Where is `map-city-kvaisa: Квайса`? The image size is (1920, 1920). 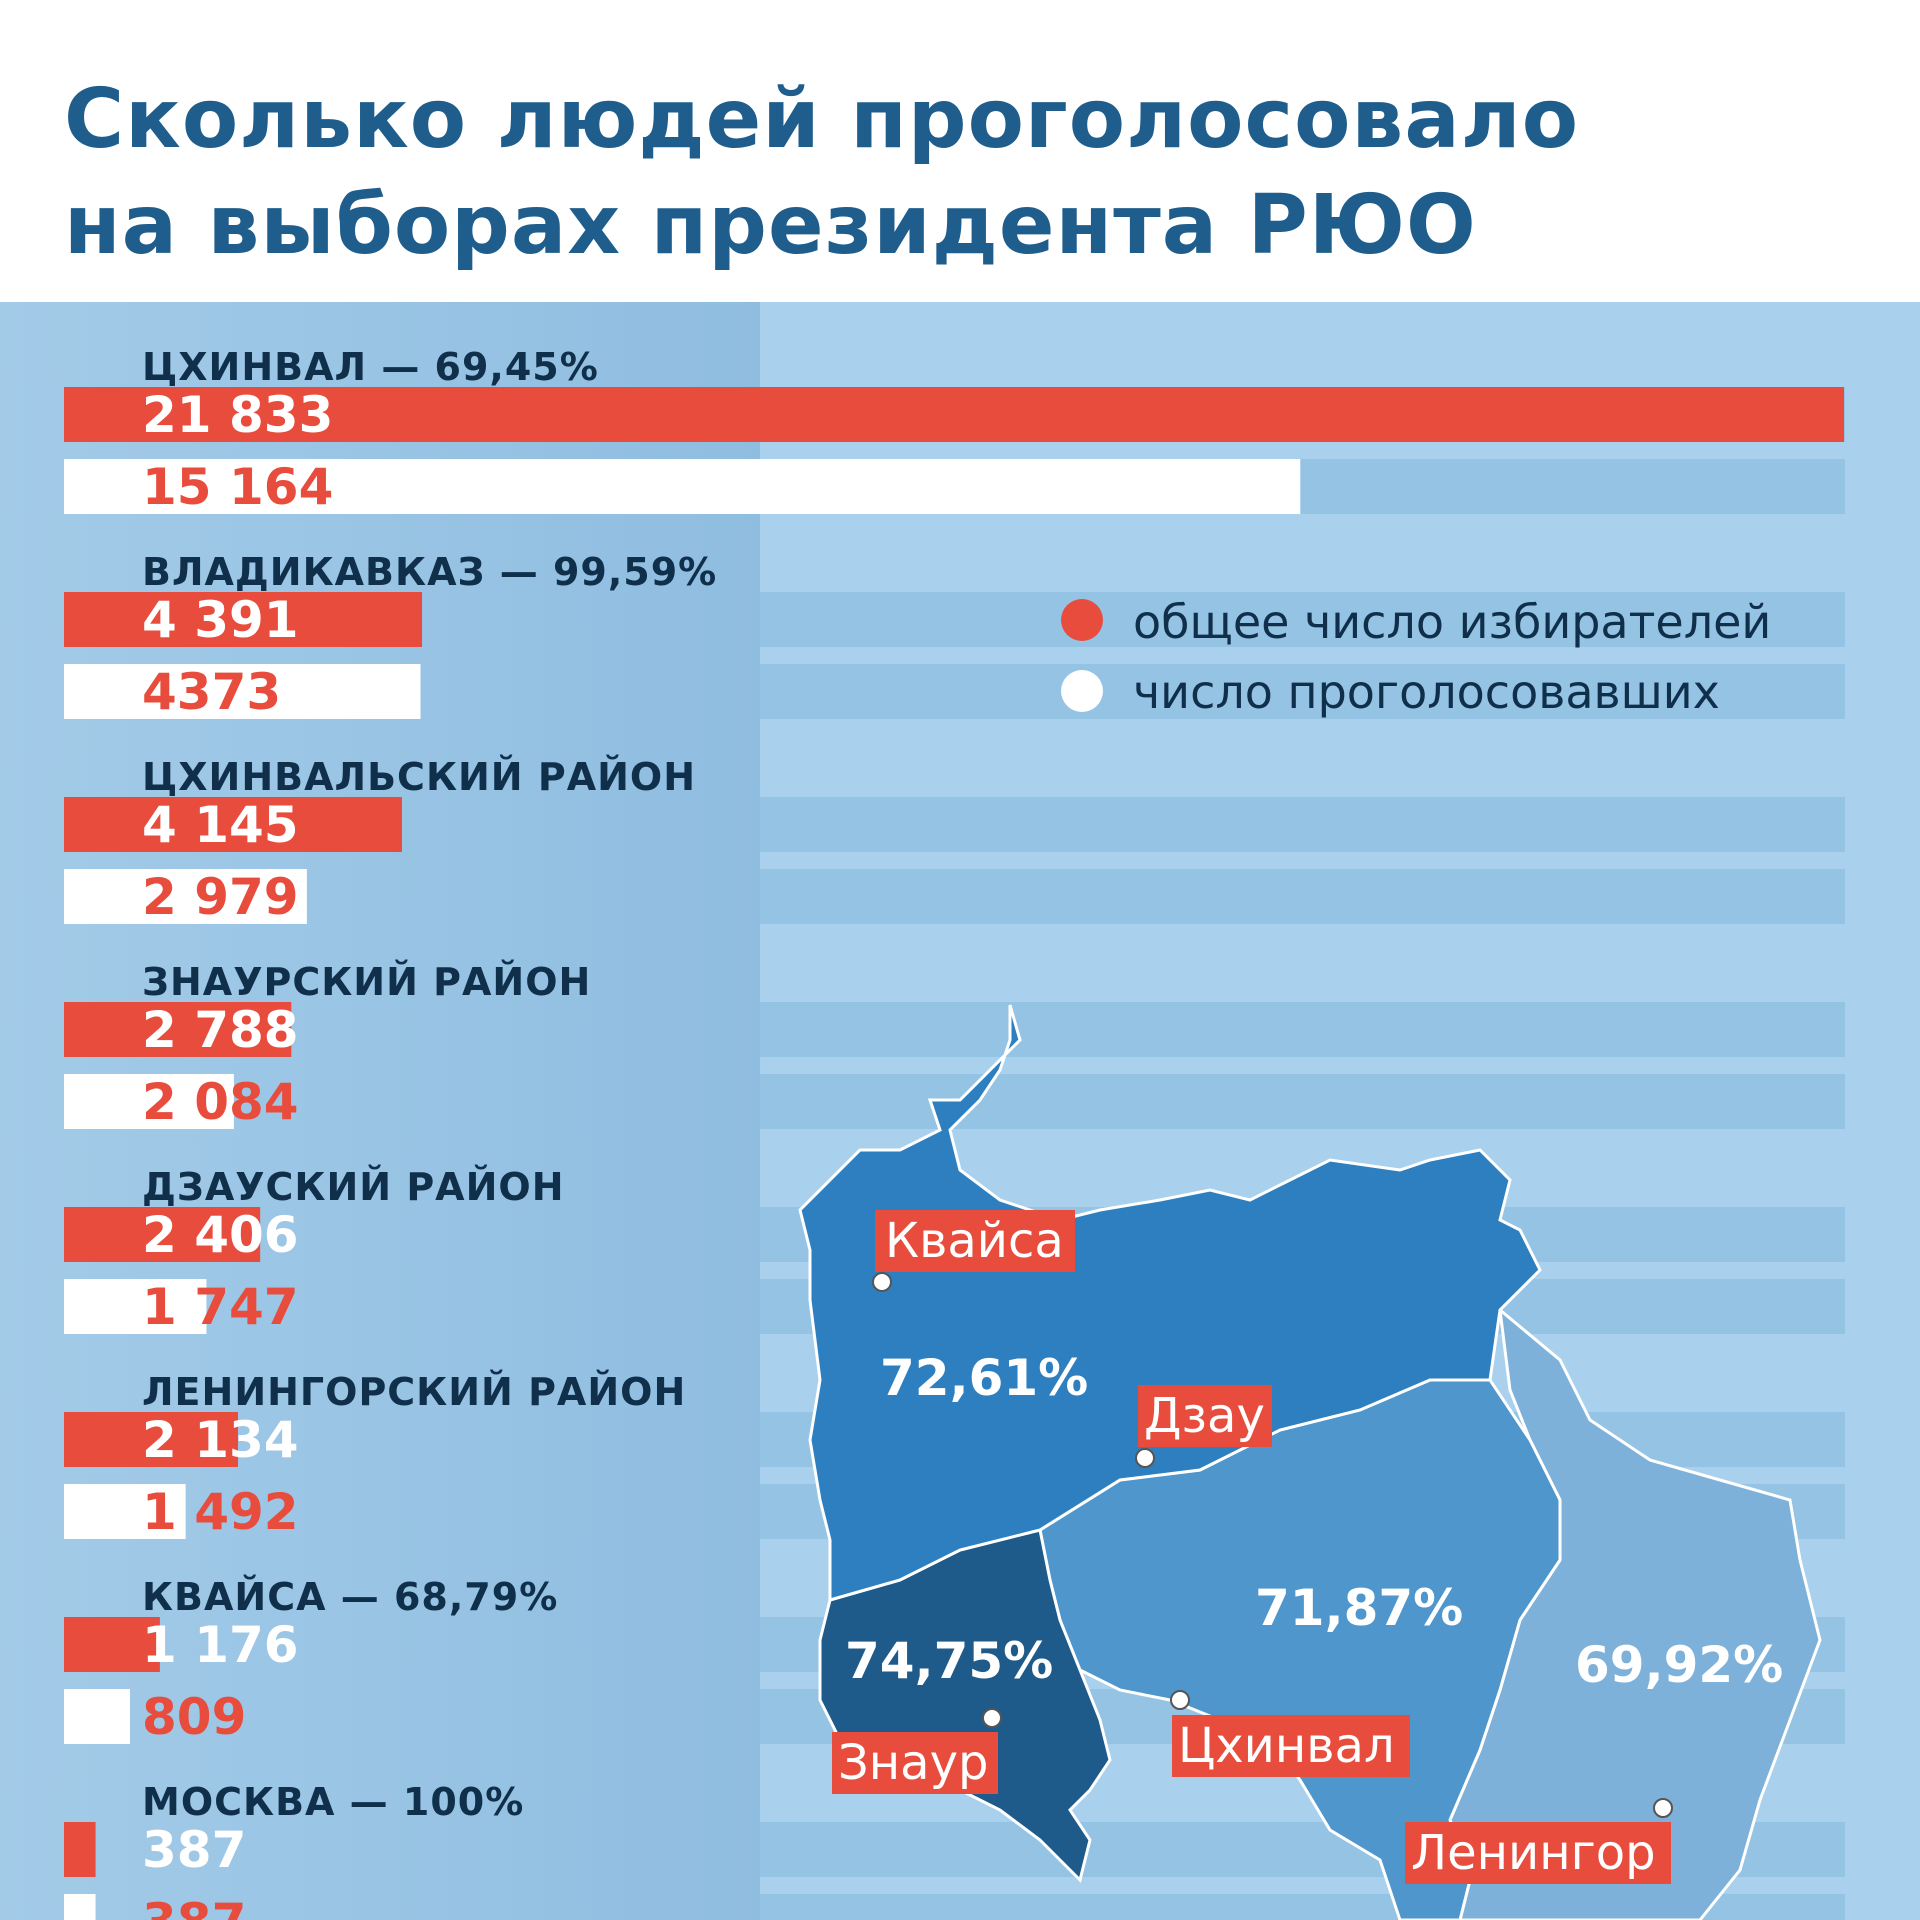 map-city-kvaisa: Квайса is located at coordinates (973, 1251).